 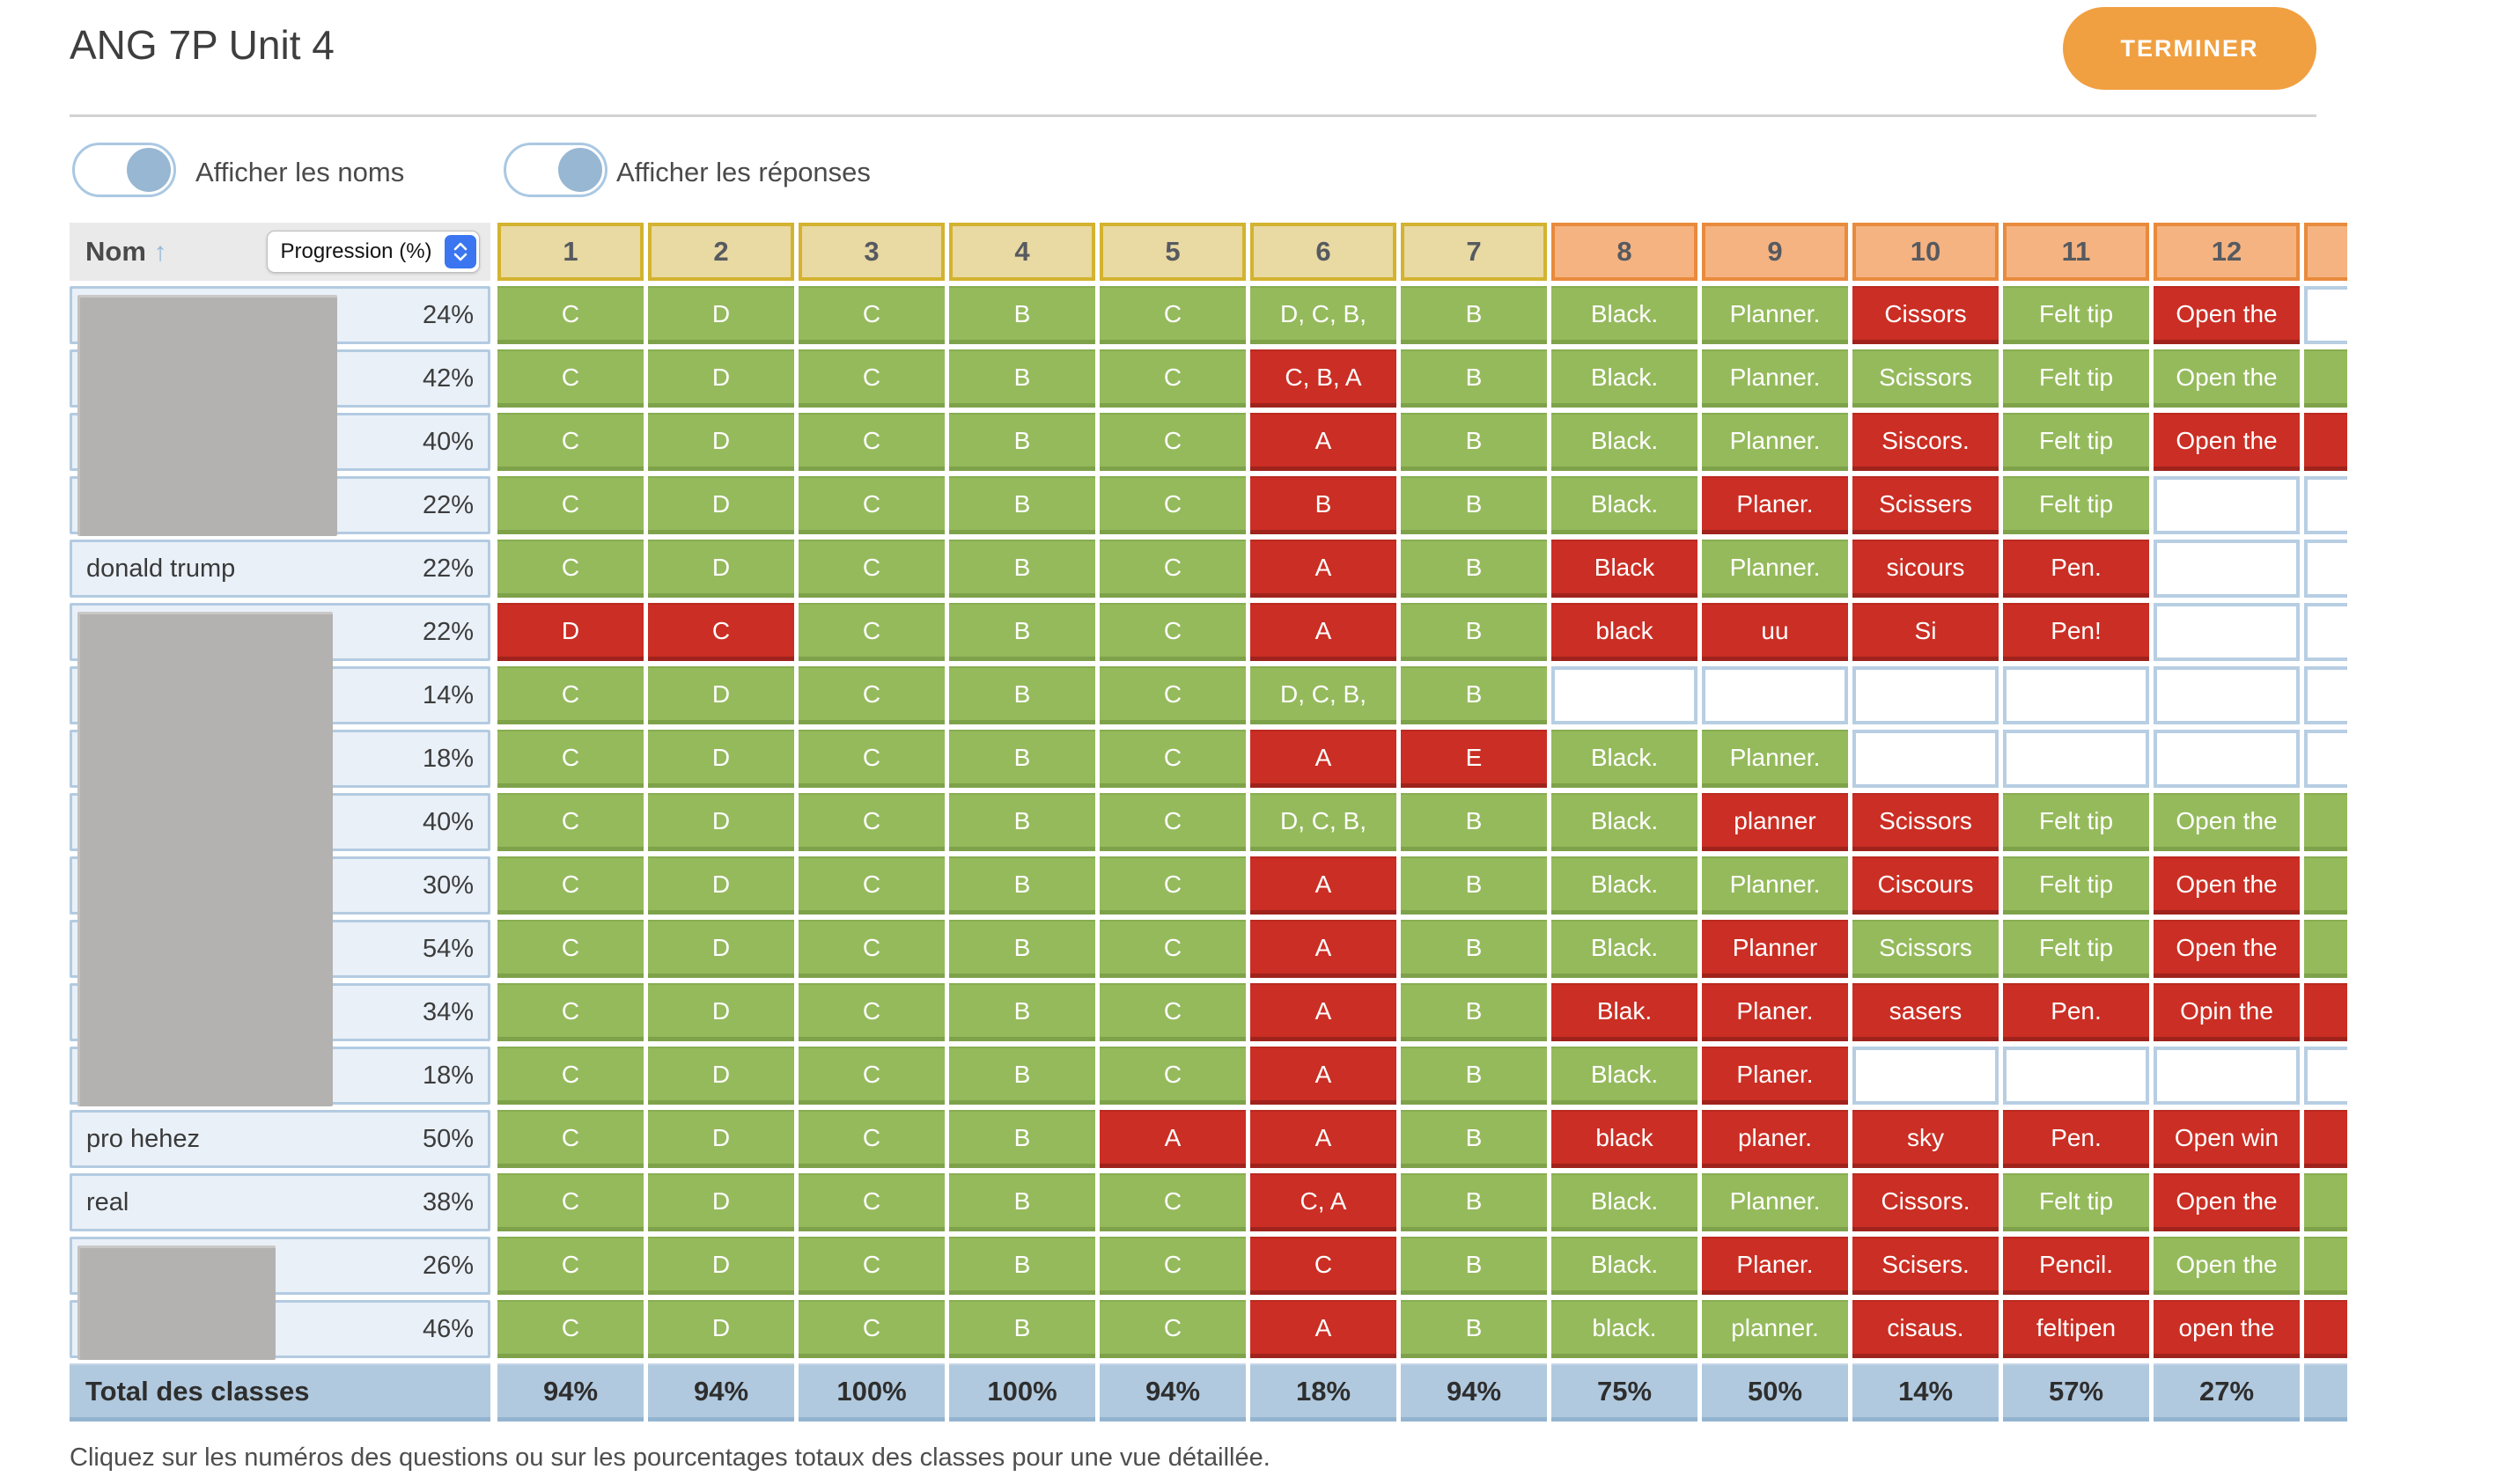 I want to click on question-header-7: 7, so click(x=1474, y=252).